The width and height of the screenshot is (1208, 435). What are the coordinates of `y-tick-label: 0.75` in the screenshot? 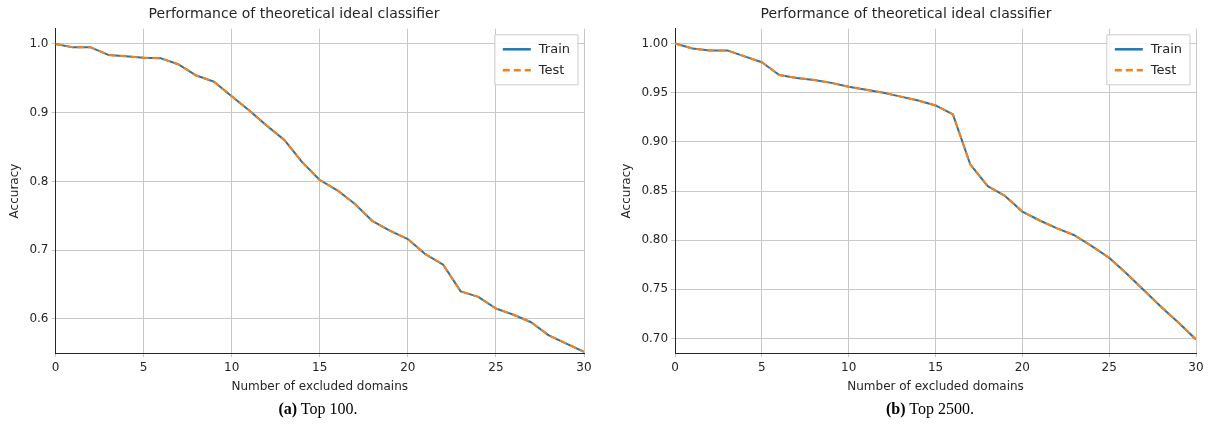 It's located at (655, 288).